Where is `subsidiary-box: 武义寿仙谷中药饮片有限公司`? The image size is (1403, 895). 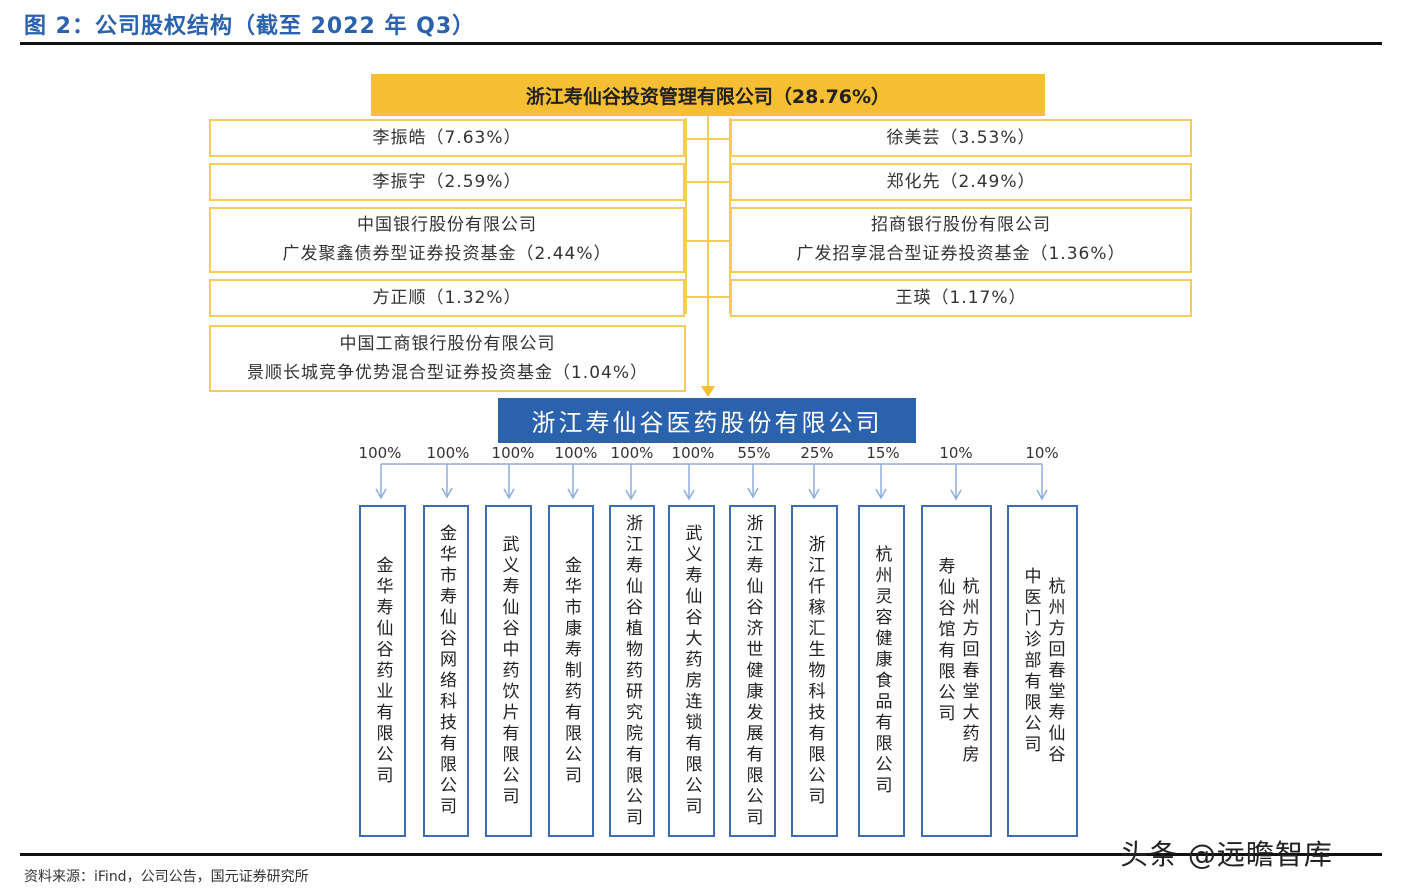 subsidiary-box: 武义寿仙谷中药饮片有限公司 is located at coordinates (508, 671).